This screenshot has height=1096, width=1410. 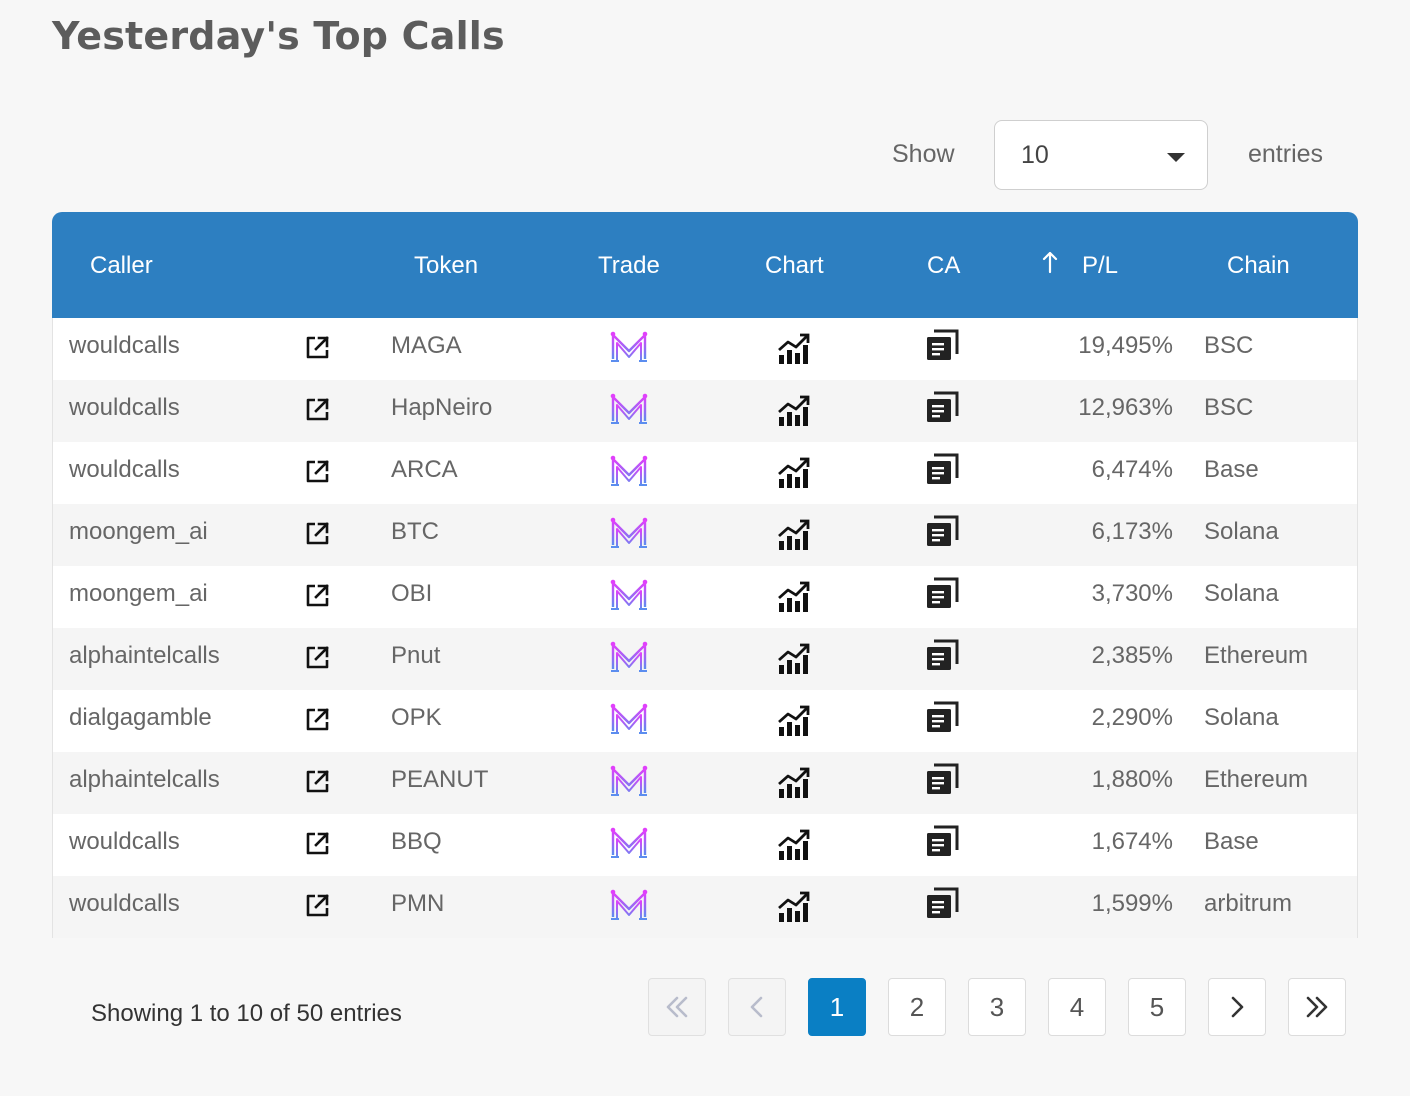 I want to click on chain-name: arbitrum, so click(x=1248, y=903).